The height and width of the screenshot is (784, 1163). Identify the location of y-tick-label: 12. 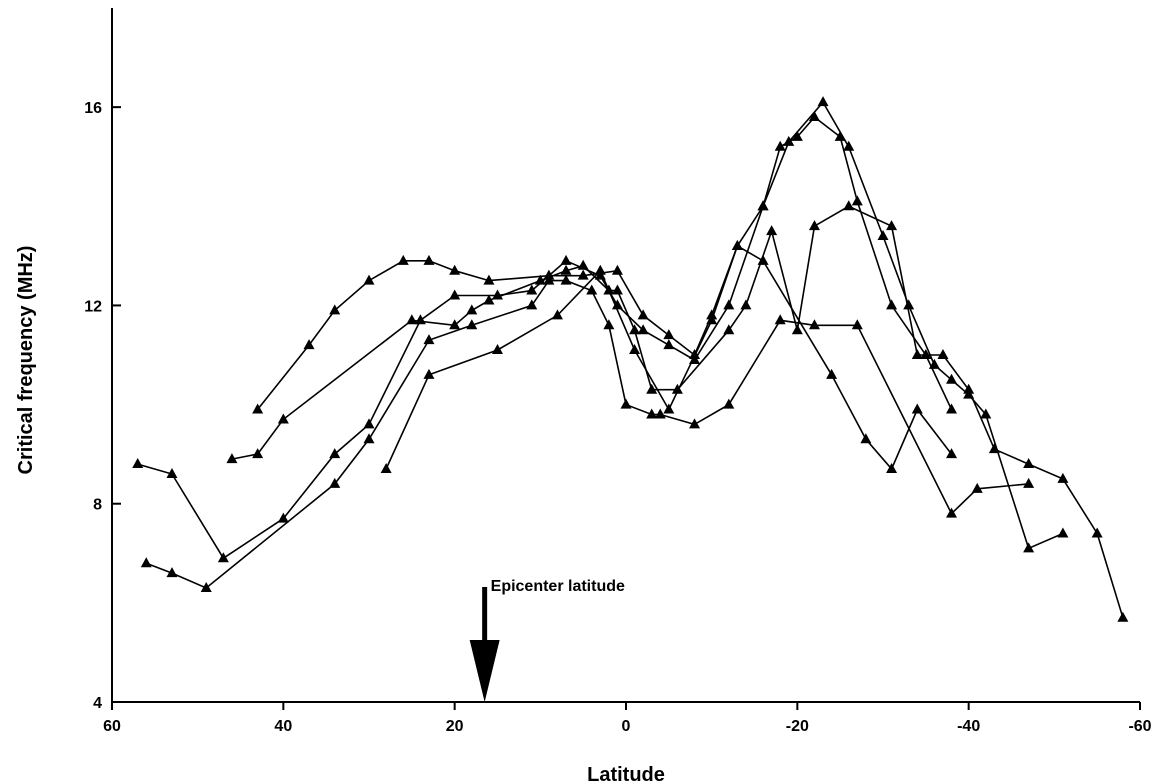
(93, 306).